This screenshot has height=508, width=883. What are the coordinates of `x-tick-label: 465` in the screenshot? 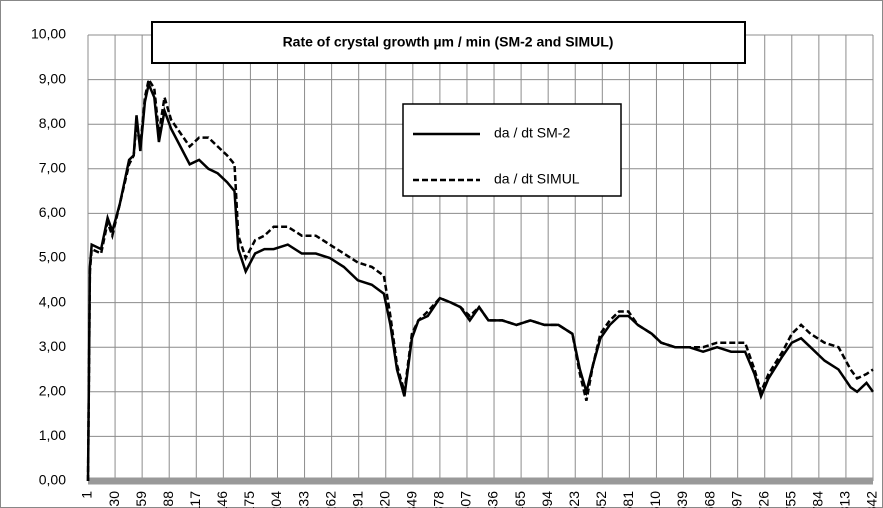 It's located at (520, 499).